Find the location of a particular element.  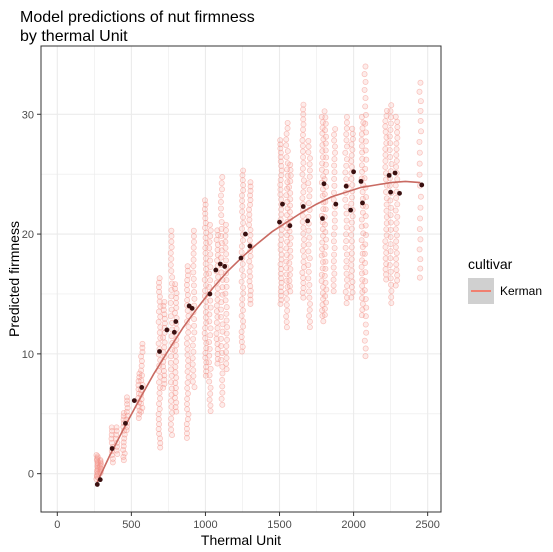

y-tick-label: 30 is located at coordinates (28, 115).